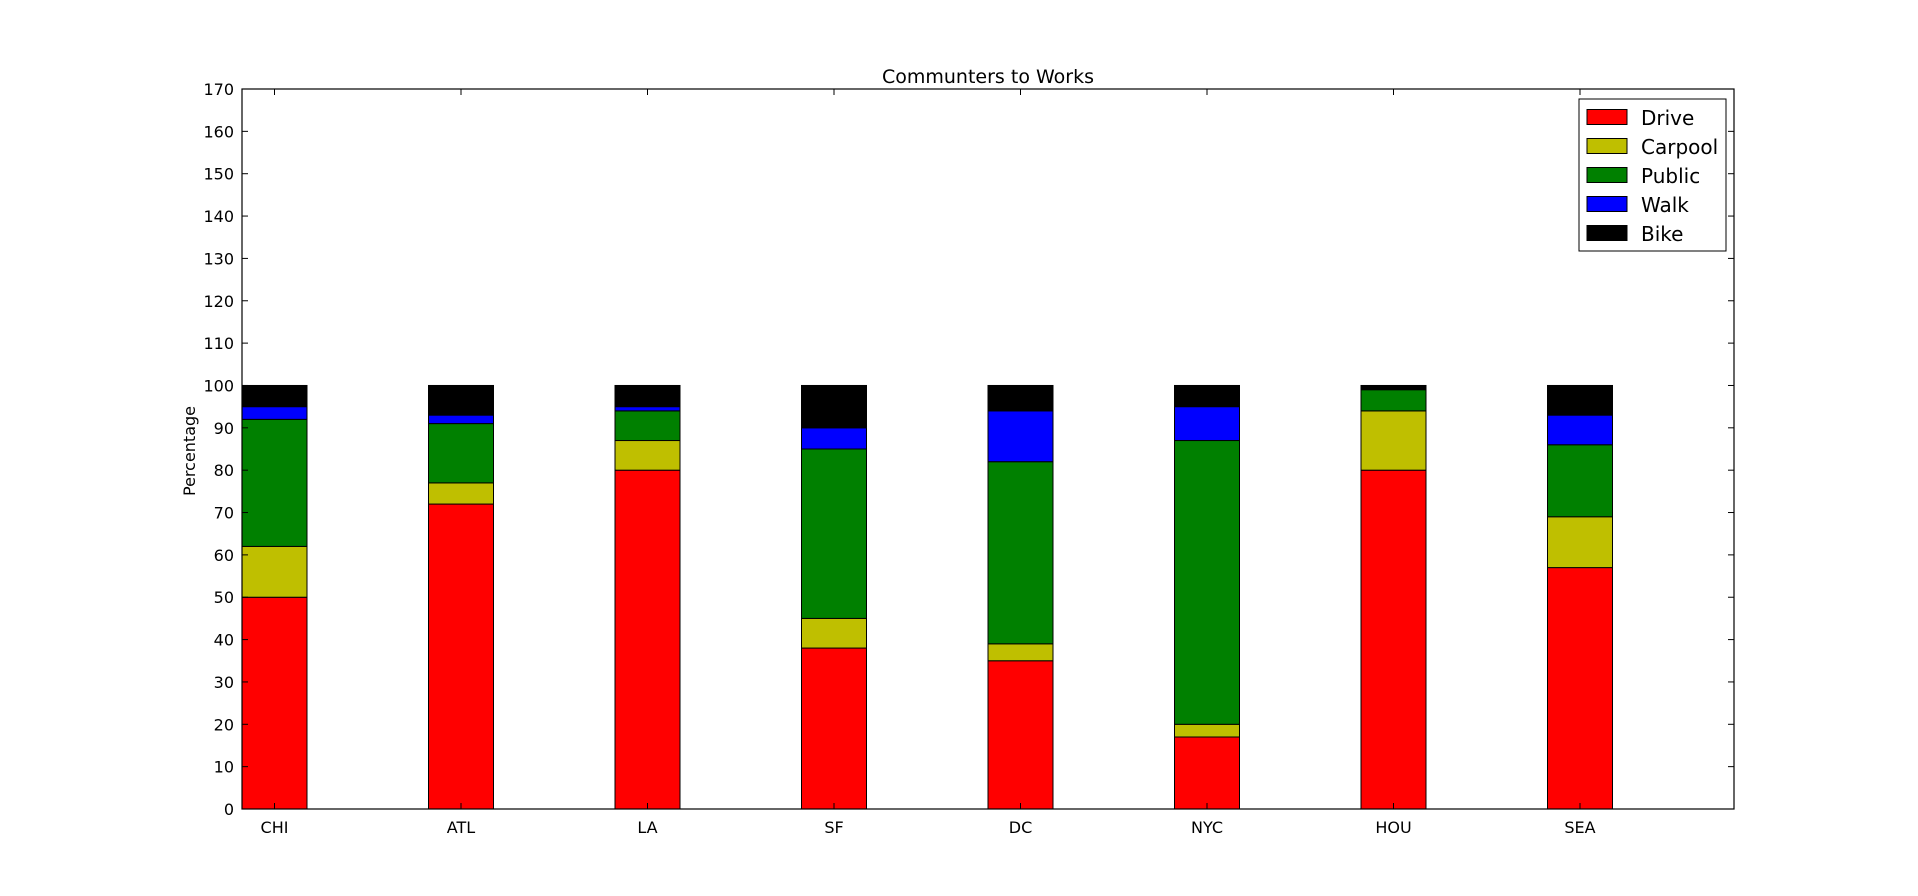 This screenshot has height=896, width=1918. I want to click on bar-chi-walk, so click(274, 413).